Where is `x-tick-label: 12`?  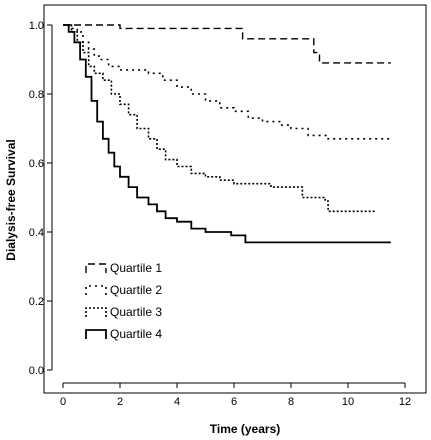
x-tick-label: 12 is located at coordinates (405, 402).